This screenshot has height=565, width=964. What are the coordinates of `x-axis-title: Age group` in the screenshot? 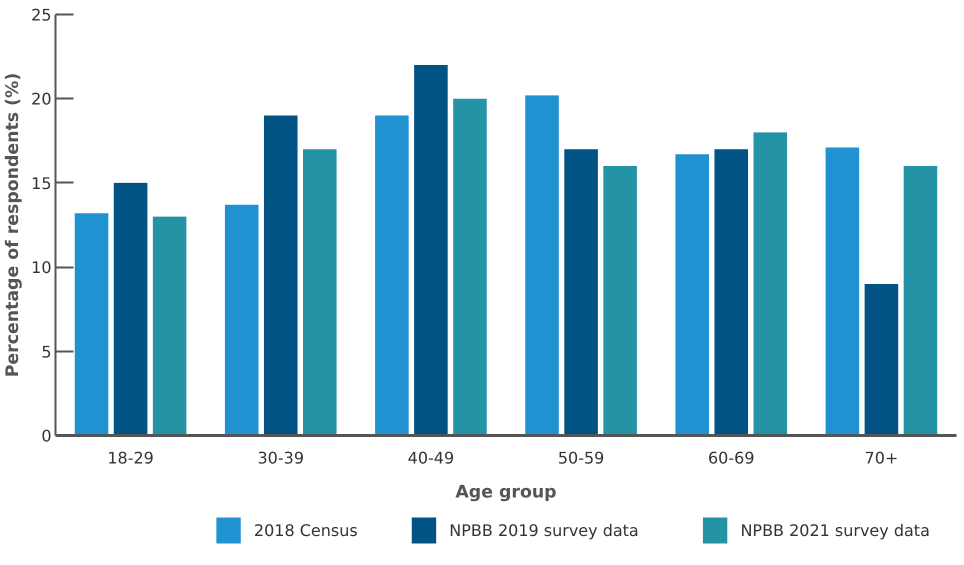 It's located at (506, 492).